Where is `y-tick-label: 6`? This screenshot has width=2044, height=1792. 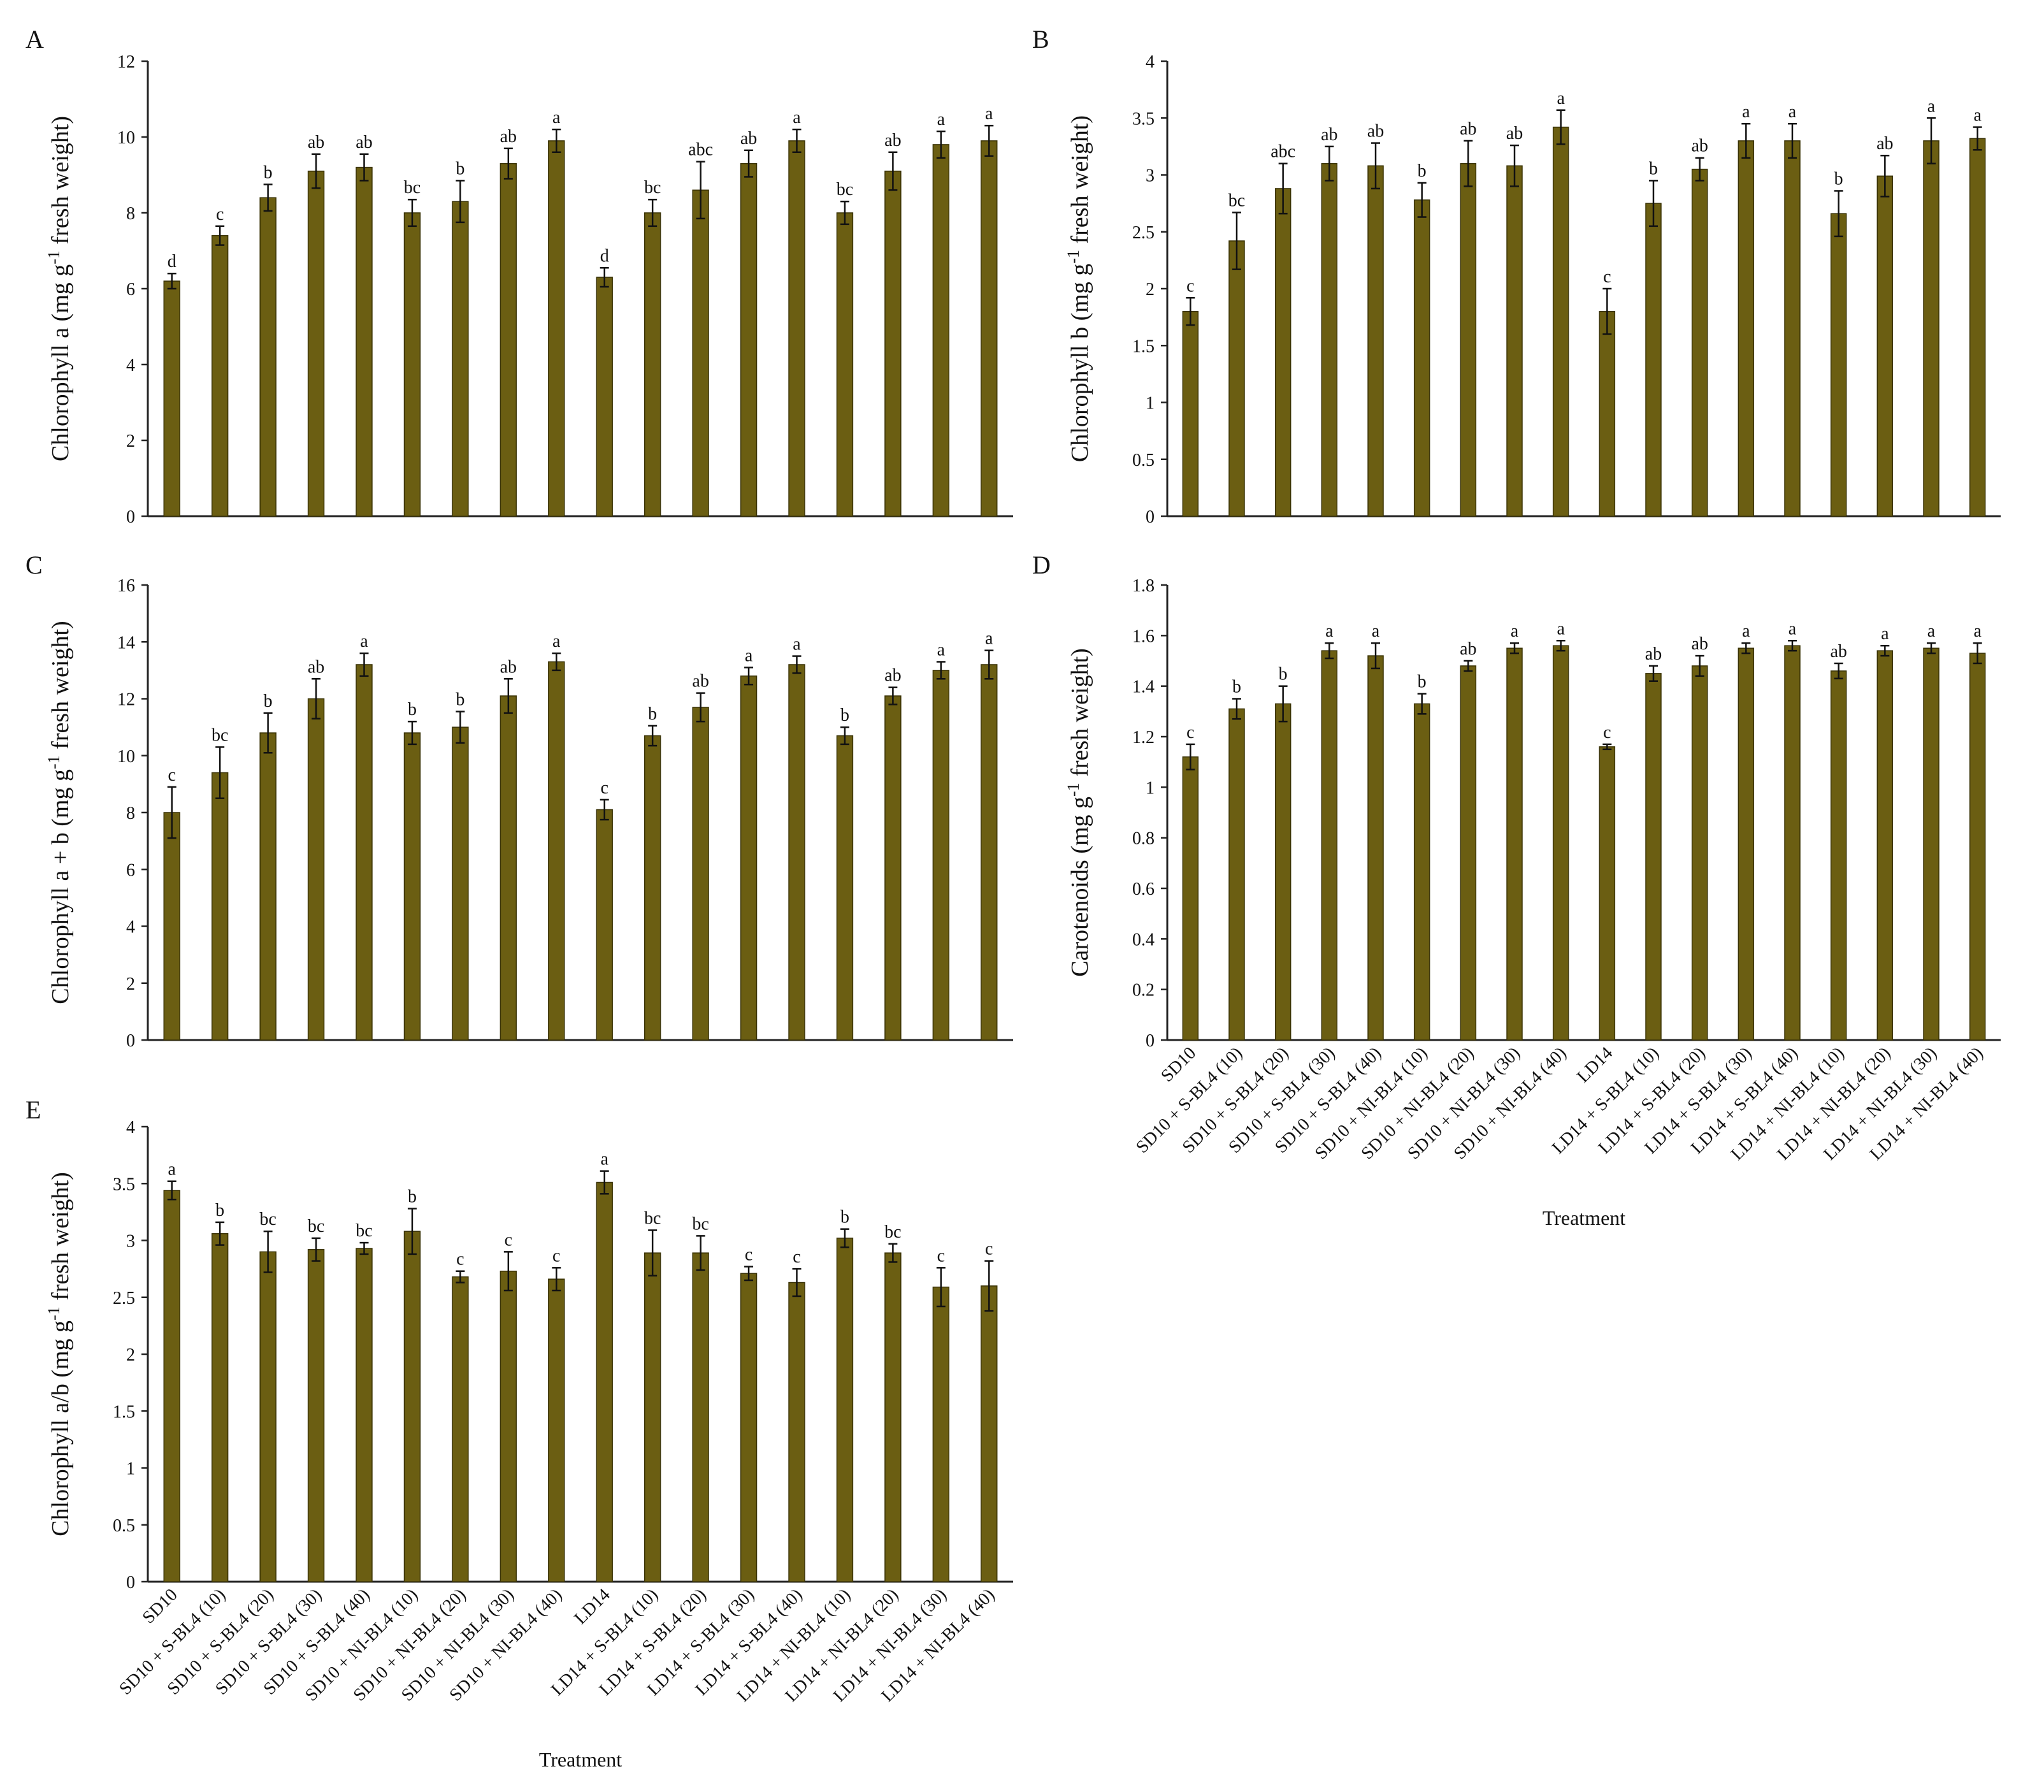 y-tick-label: 6 is located at coordinates (130, 870).